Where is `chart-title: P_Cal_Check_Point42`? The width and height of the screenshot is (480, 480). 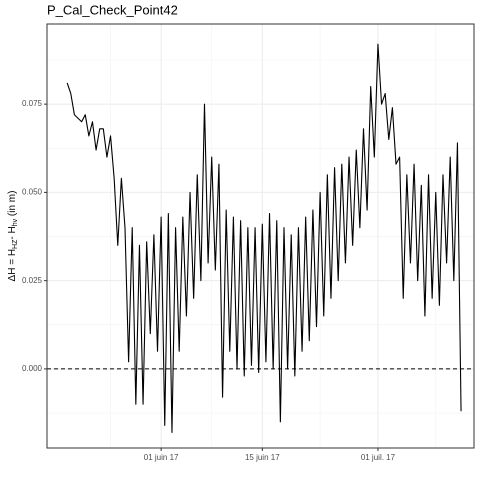
chart-title: P_Cal_Check_Point42 is located at coordinates (112, 9).